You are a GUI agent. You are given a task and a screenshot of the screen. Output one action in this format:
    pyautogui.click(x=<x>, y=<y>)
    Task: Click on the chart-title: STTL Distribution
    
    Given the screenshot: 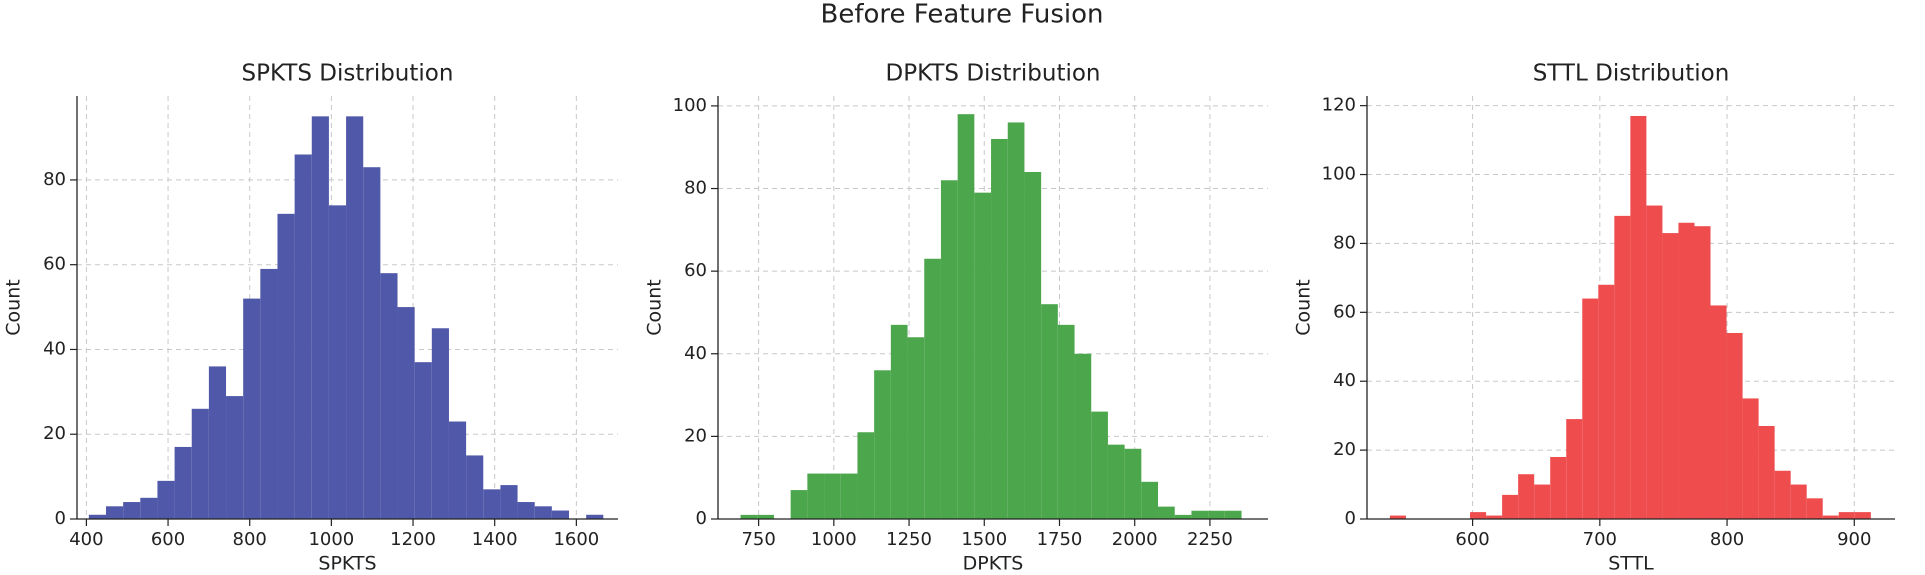 What is the action you would take?
    pyautogui.click(x=1631, y=74)
    